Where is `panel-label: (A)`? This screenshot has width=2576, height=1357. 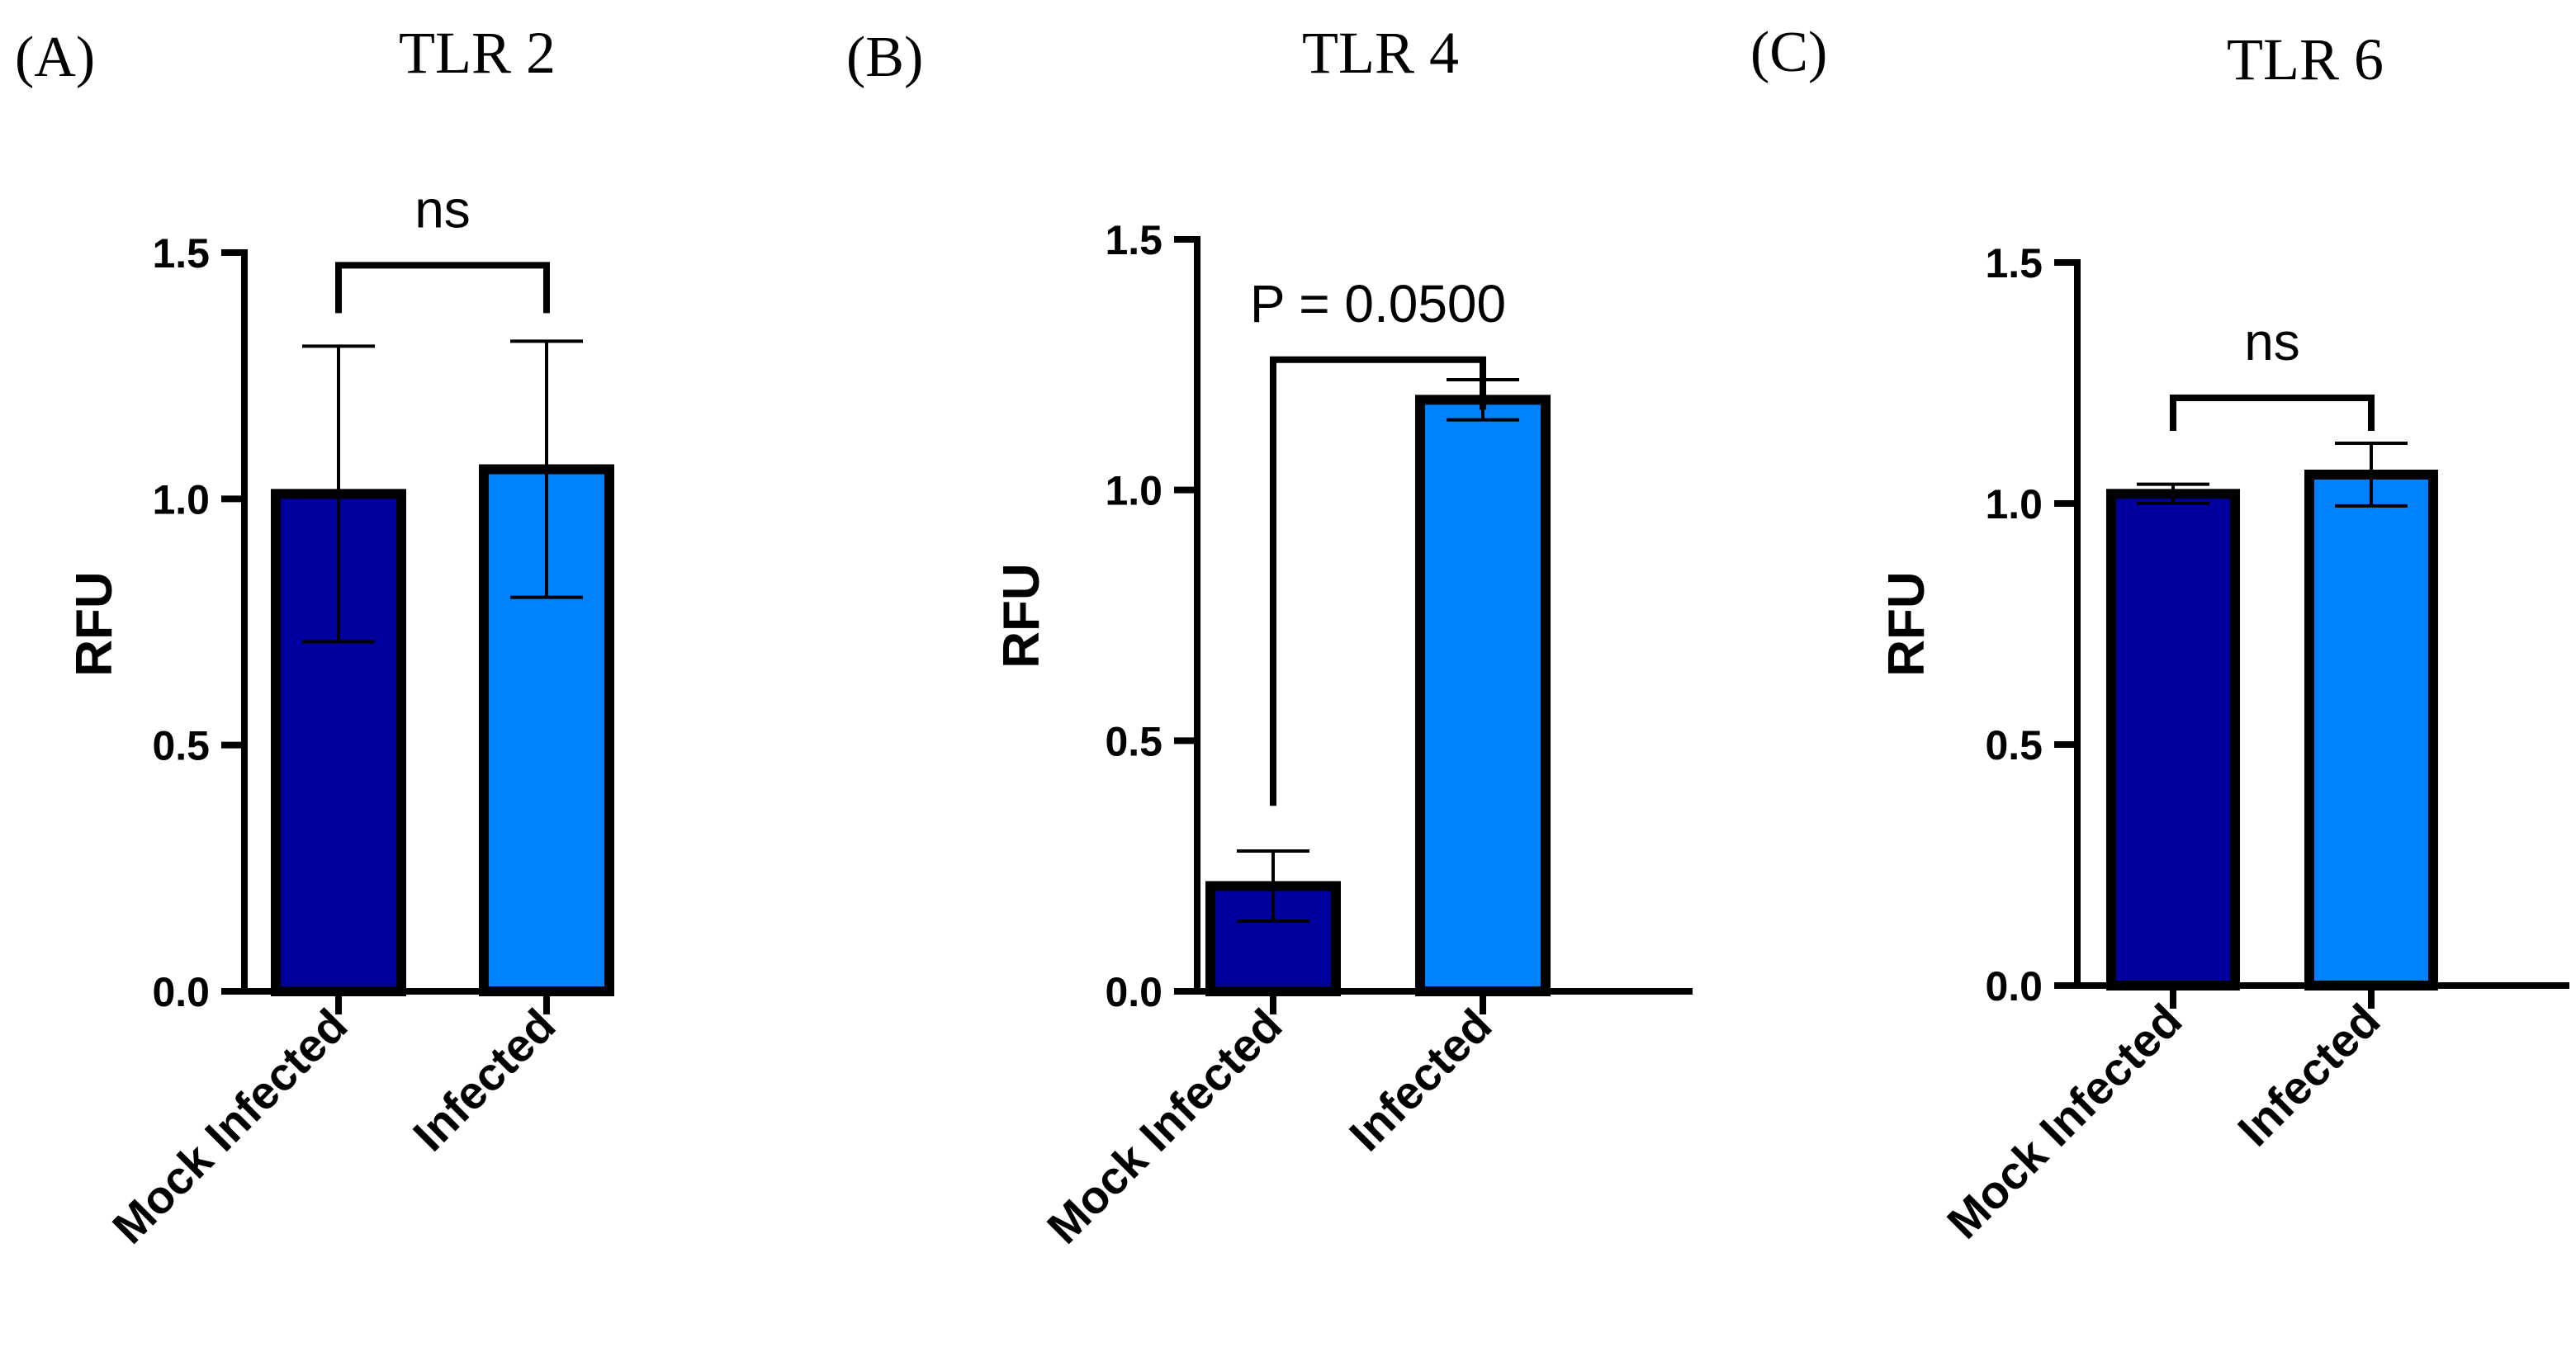 panel-label: (A) is located at coordinates (55, 57).